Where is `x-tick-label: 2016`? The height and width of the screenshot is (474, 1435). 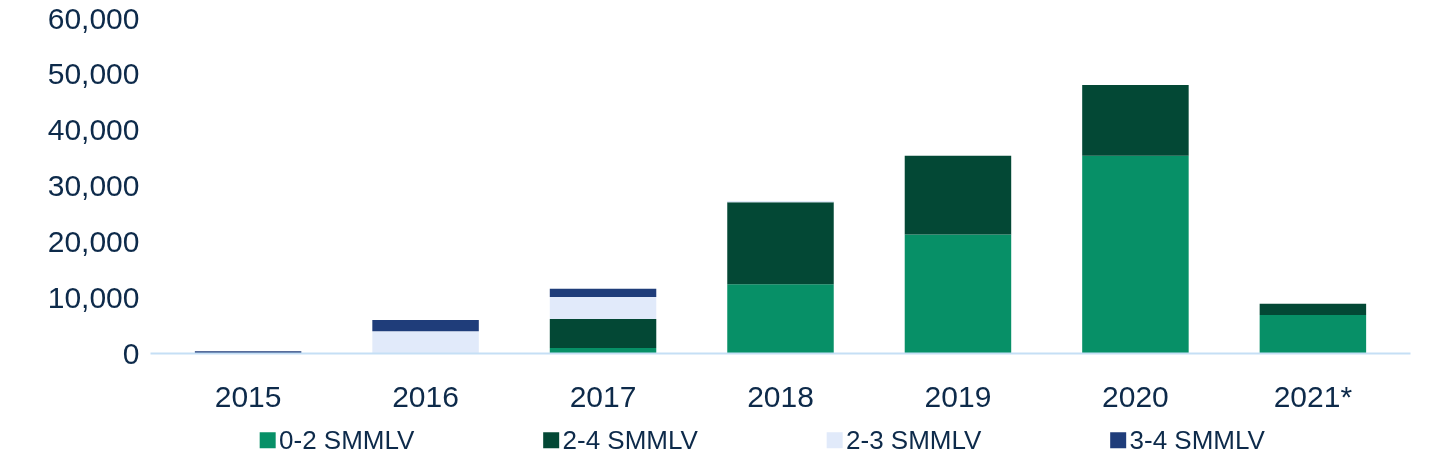
x-tick-label: 2016 is located at coordinates (425, 396).